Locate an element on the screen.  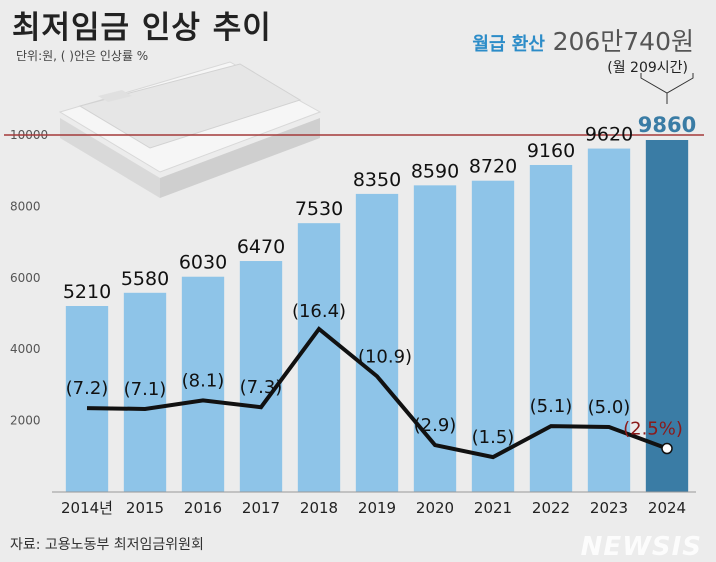
x-tick-label: 2020 is located at coordinates (435, 508).